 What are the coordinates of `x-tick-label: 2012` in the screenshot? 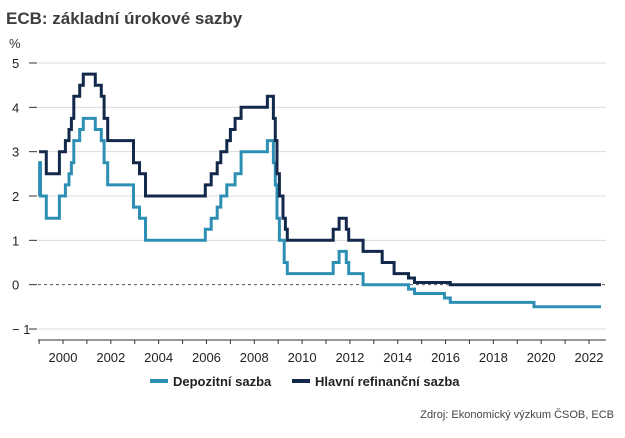 It's located at (349, 357).